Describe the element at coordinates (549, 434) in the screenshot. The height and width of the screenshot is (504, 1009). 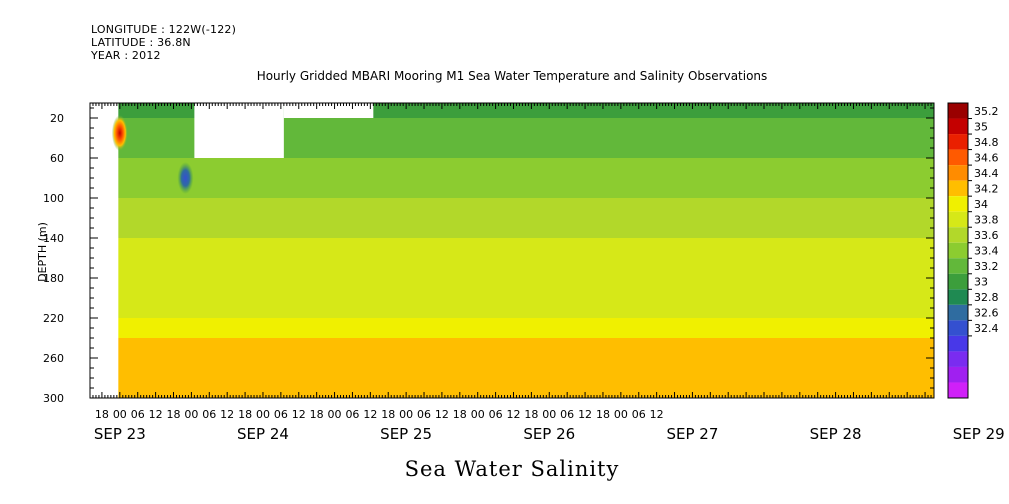
I see `x-date-label: SEP 26` at that location.